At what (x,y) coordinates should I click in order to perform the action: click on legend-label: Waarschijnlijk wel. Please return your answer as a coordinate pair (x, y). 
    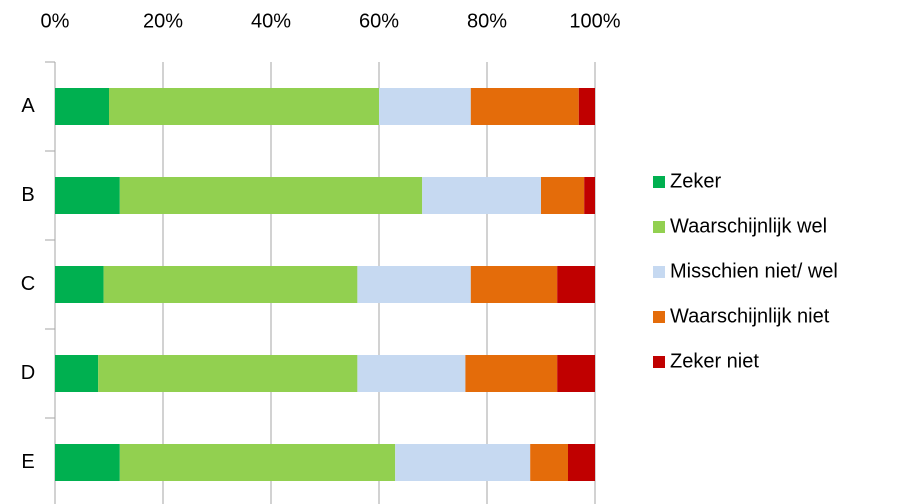
    Looking at the image, I should click on (748, 226).